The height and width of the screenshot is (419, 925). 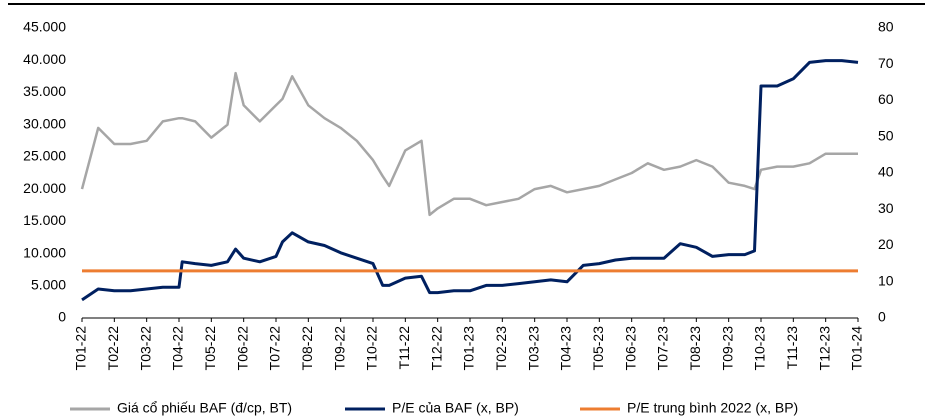 What do you see at coordinates (886, 244) in the screenshot?
I see `y2-tick-label: 20` at bounding box center [886, 244].